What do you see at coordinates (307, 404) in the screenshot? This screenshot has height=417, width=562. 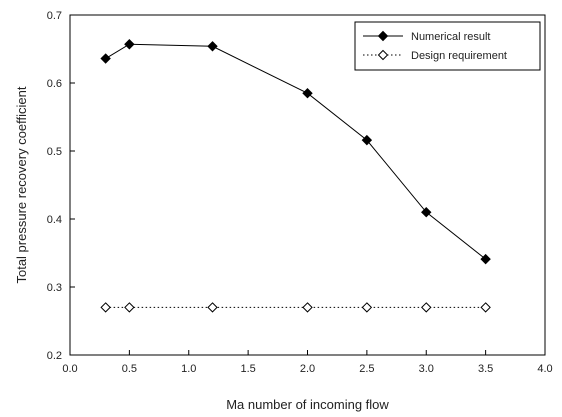 I see `x-axis-title: Ma number of incoming flow` at bounding box center [307, 404].